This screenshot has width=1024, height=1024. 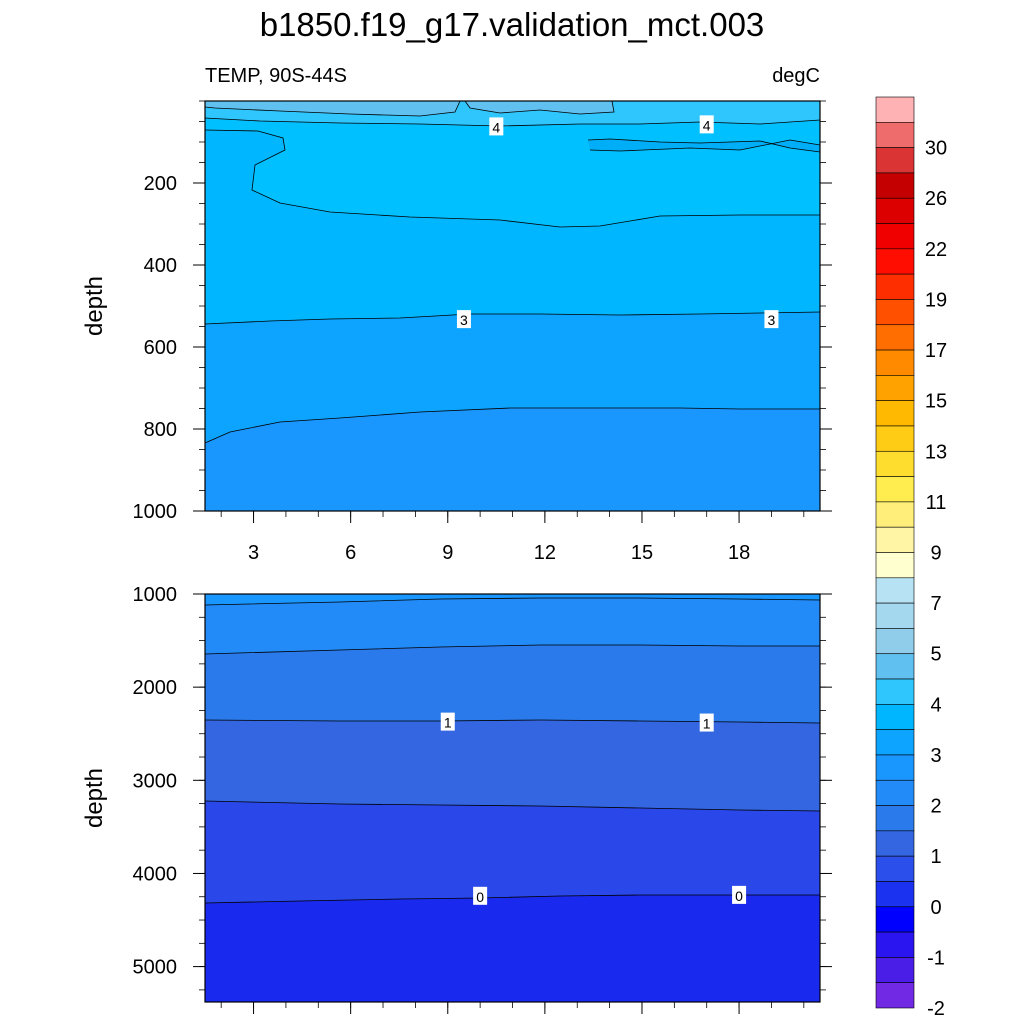 I want to click on y-tick-label: 3000, so click(x=155, y=781).